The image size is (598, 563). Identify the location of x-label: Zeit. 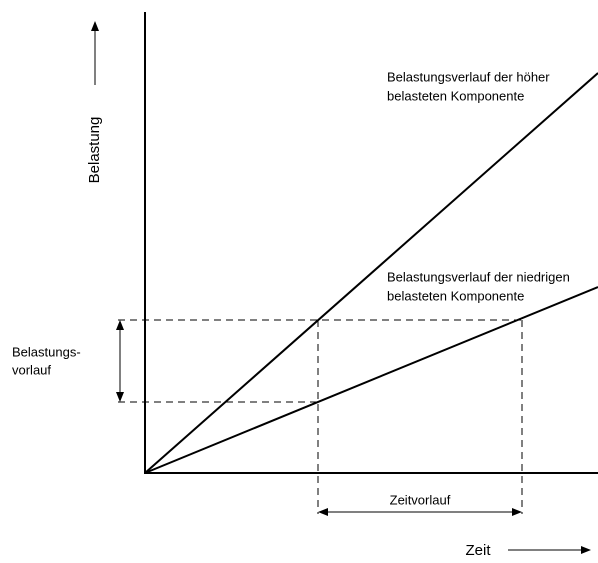
(478, 550).